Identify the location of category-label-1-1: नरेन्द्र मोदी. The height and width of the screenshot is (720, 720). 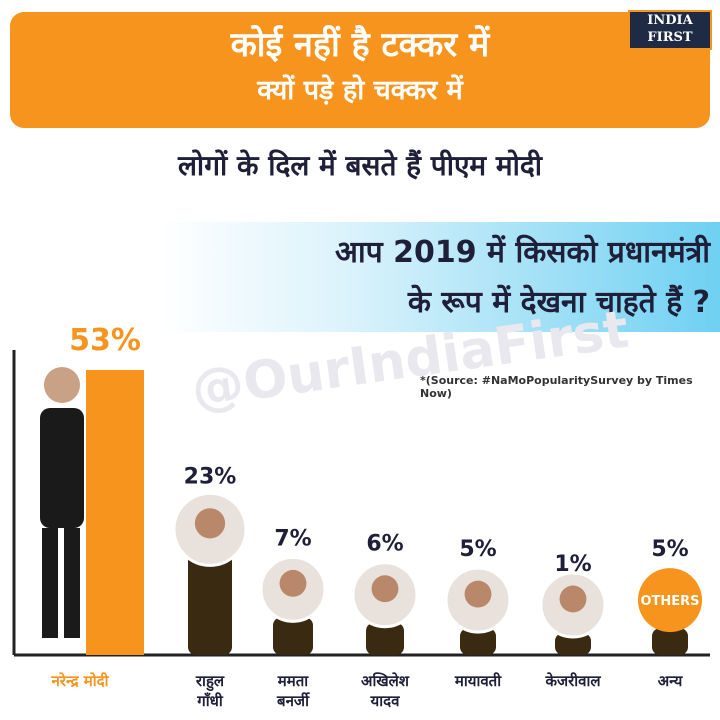
(80, 681).